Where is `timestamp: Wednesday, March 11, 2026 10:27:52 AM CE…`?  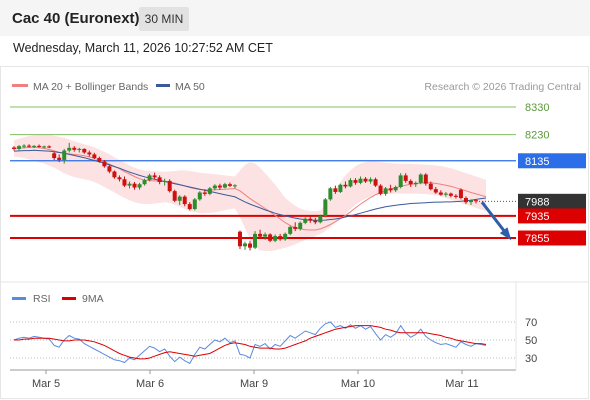 timestamp: Wednesday, March 11, 2026 10:27:52 AM CE… is located at coordinates (143, 48).